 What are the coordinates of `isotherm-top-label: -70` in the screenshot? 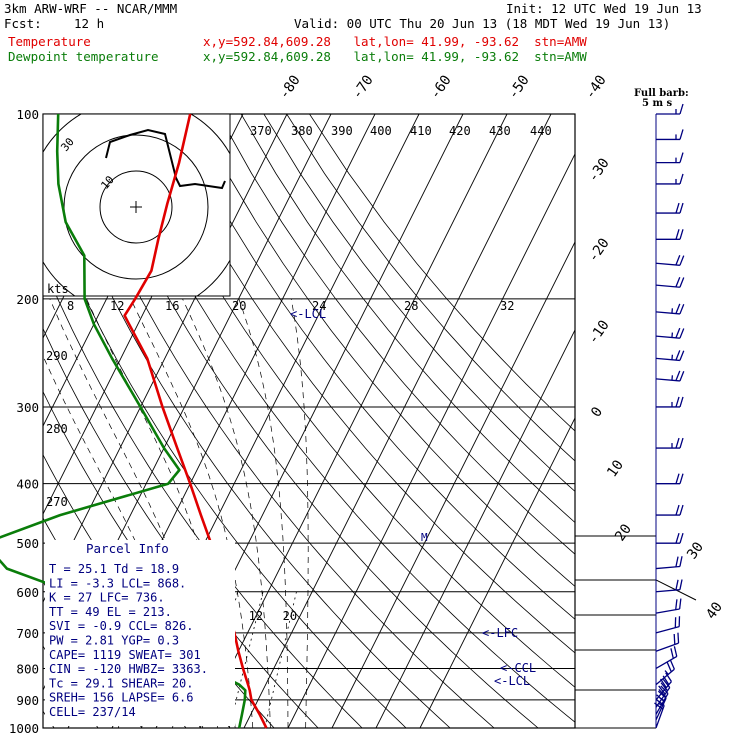 It's located at (363, 87).